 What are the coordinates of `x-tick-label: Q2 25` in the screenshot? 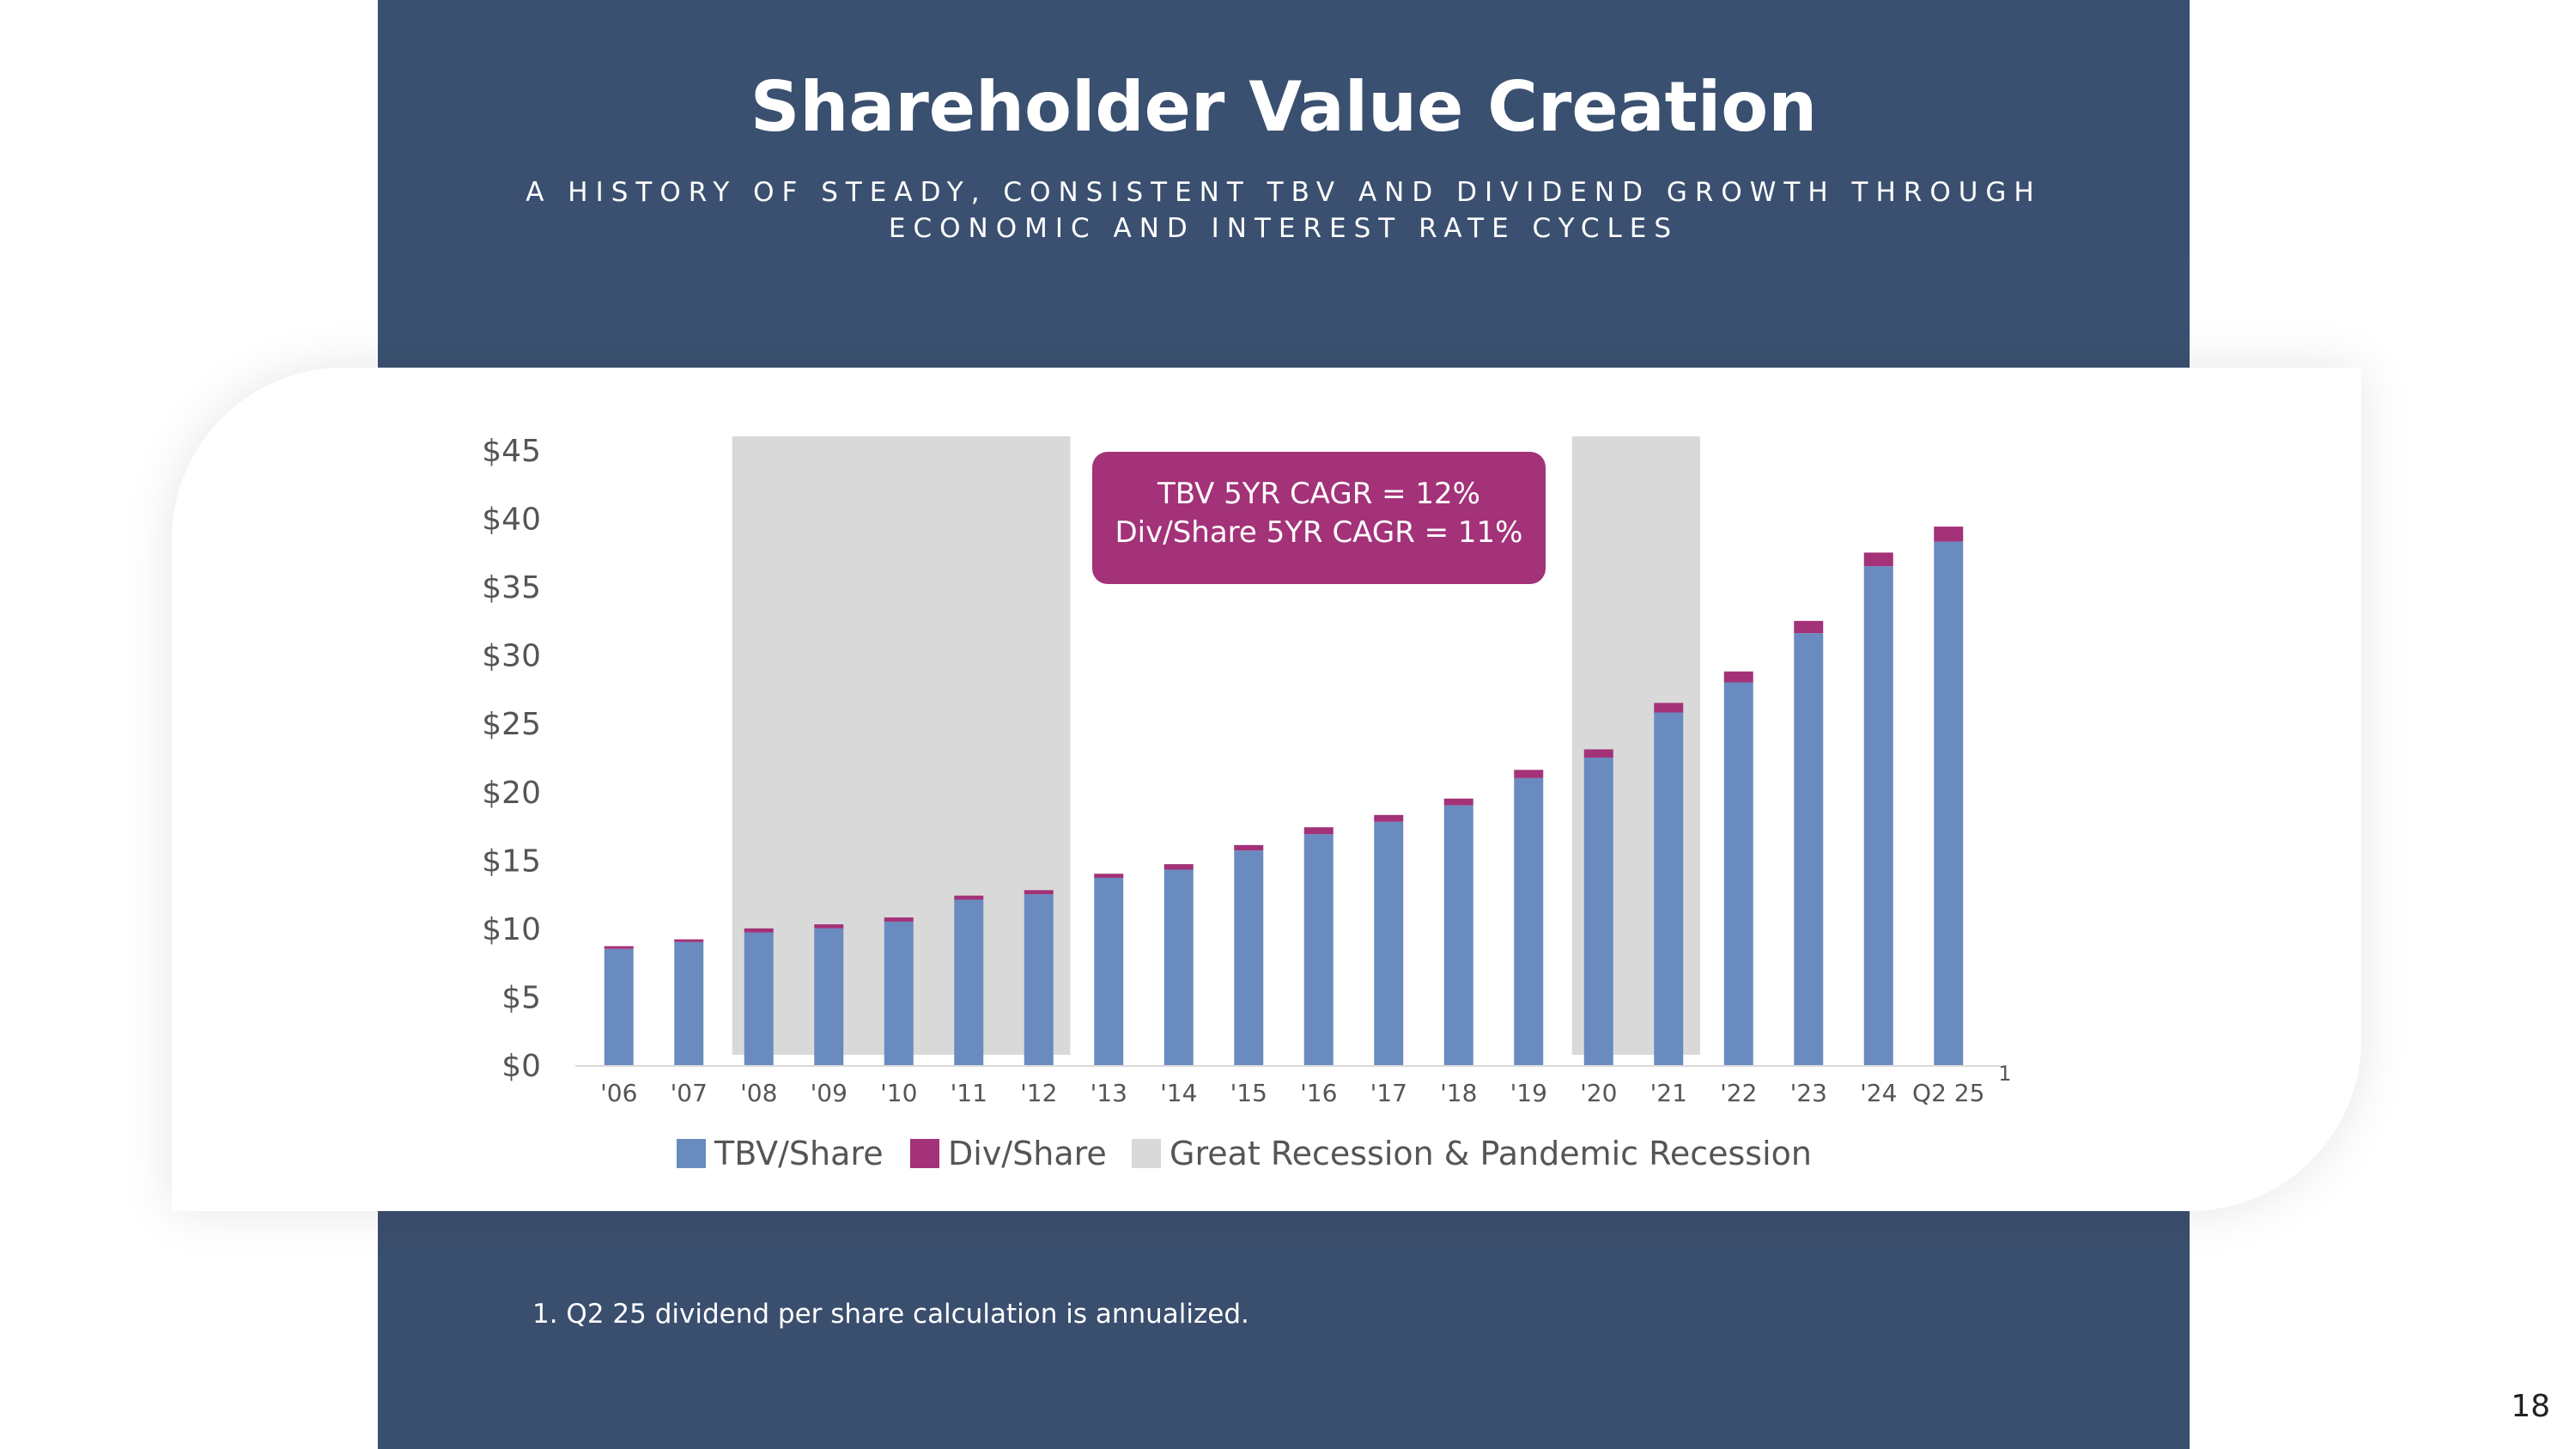 It's located at (1948, 1093).